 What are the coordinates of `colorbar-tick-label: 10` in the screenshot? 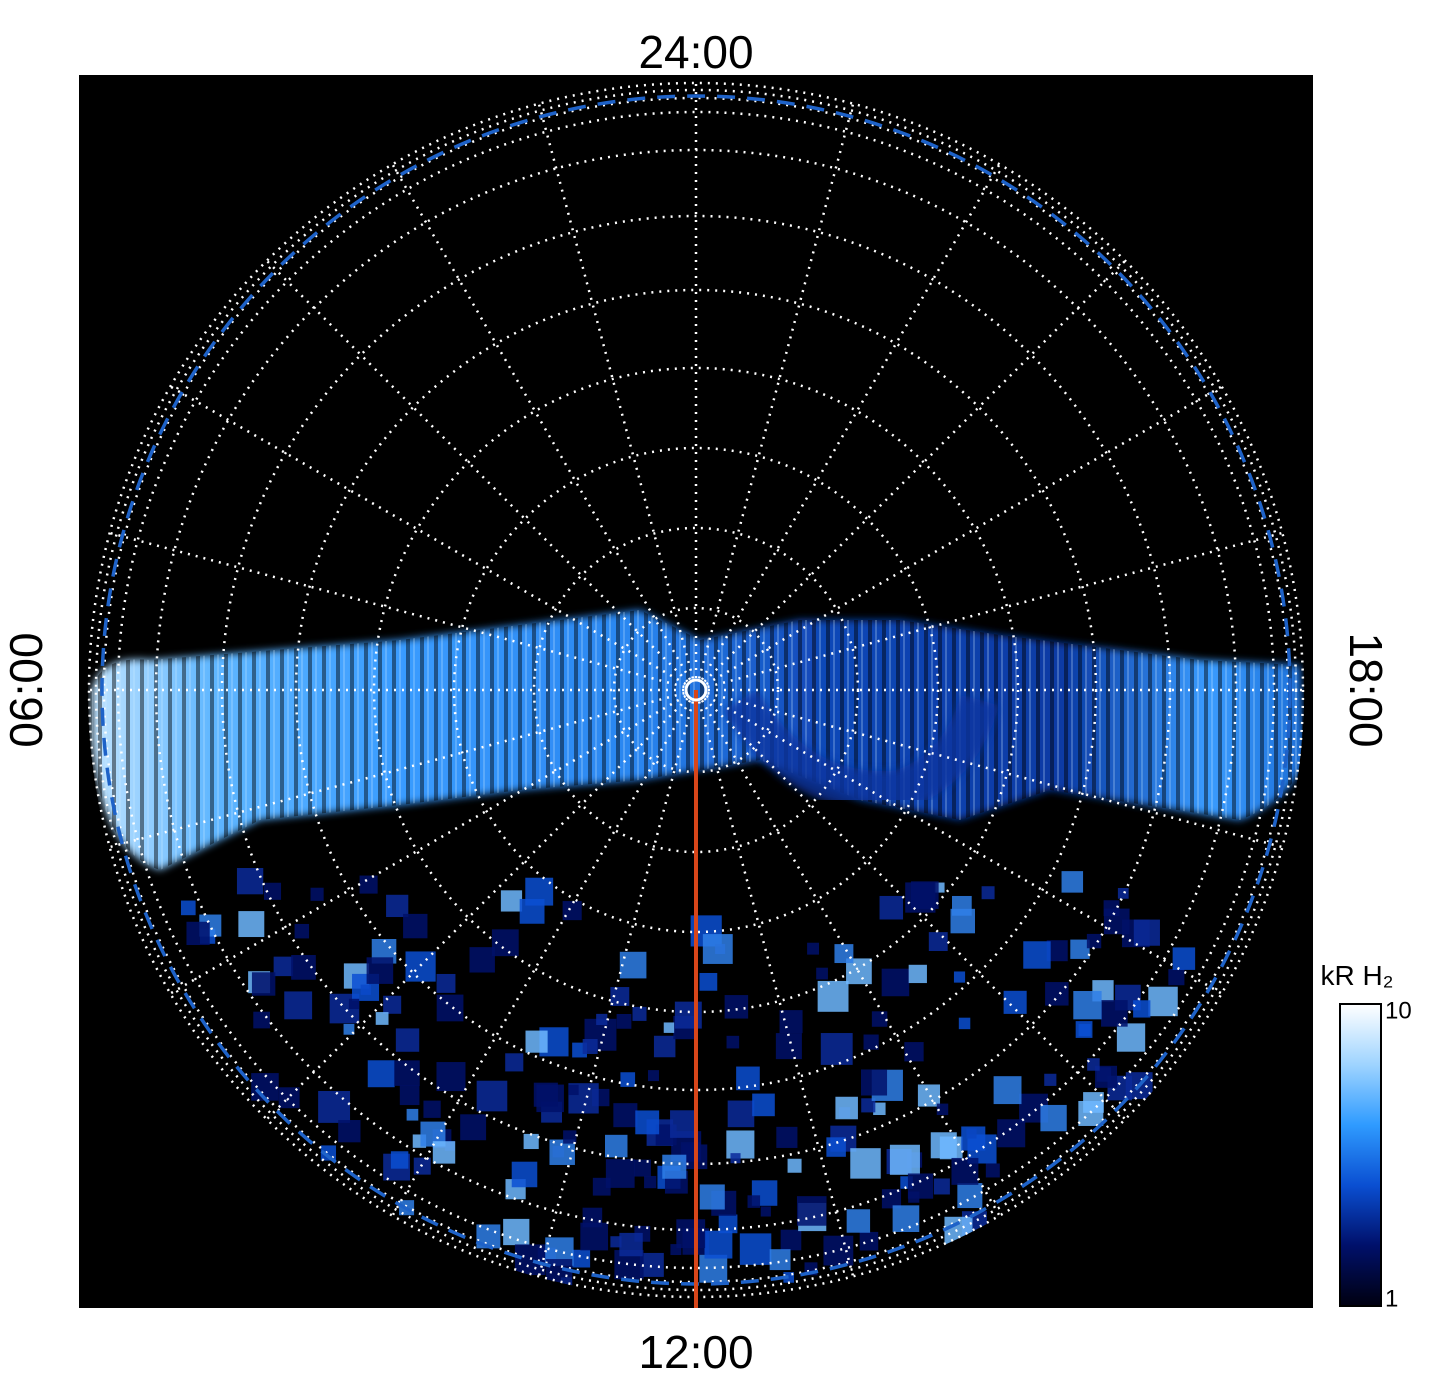 It's located at (1398, 1010).